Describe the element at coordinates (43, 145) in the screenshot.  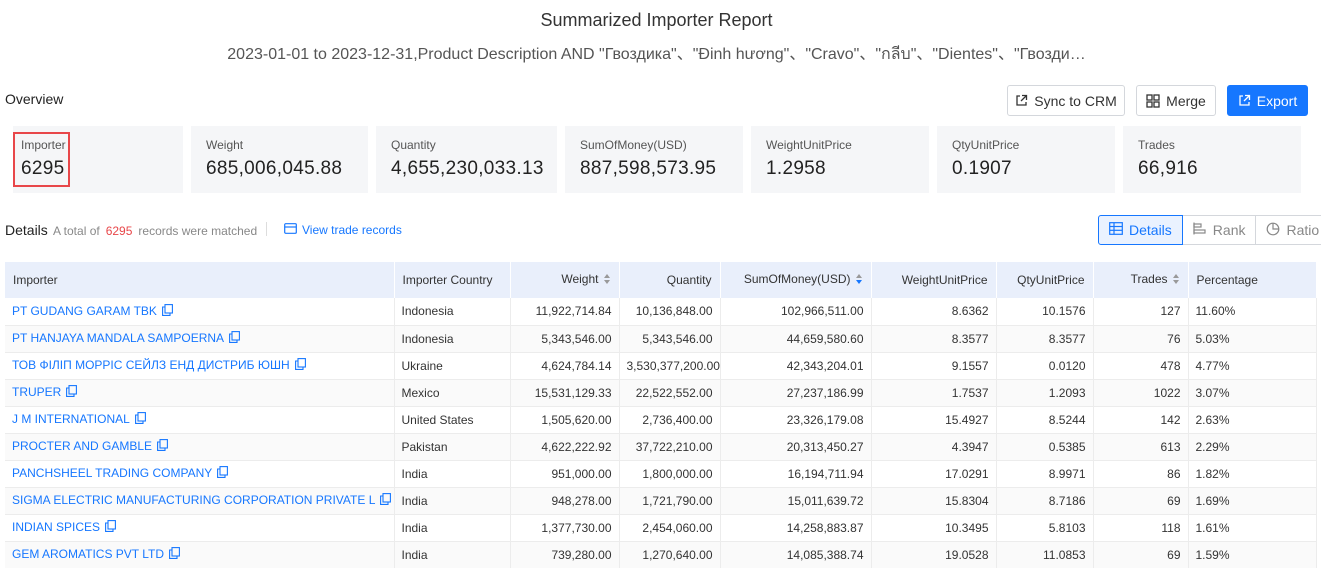
I see `stat-label: Importer` at that location.